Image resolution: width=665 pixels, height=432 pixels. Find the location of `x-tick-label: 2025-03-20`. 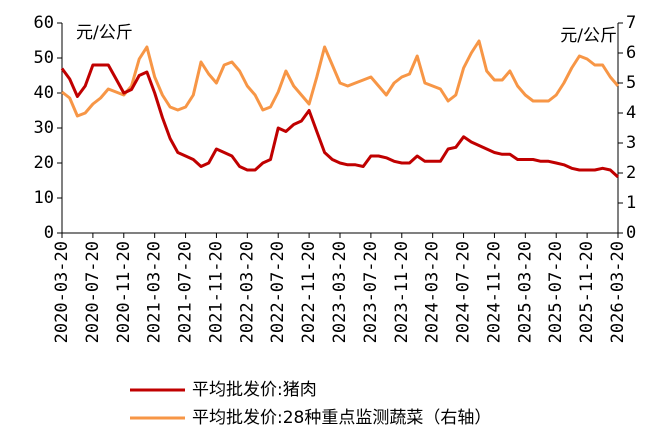

x-tick-label: 2025-03-20 is located at coordinates (525, 292).